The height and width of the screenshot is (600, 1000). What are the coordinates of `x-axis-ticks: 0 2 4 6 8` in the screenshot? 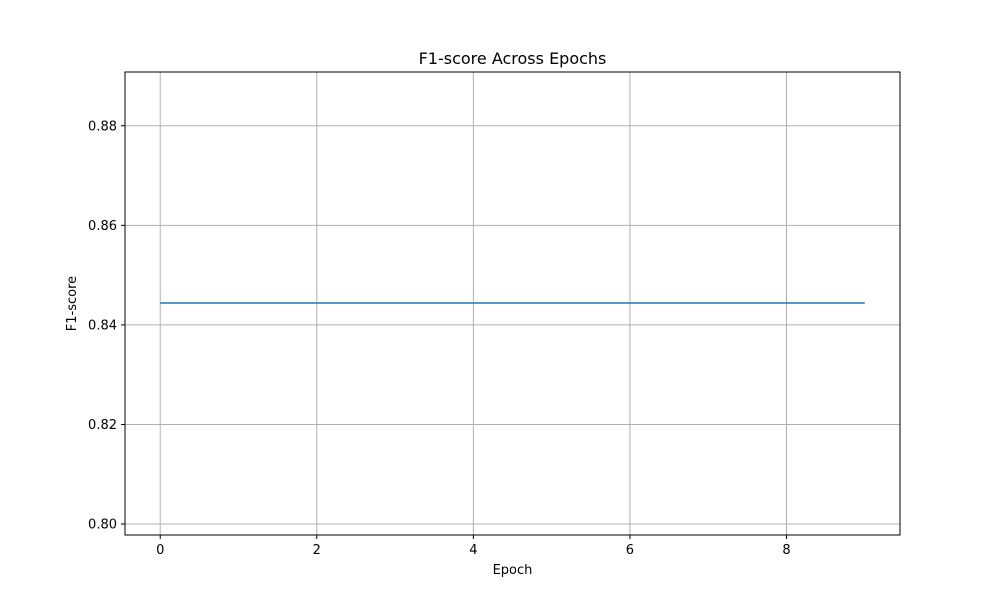 It's located at (473, 546).